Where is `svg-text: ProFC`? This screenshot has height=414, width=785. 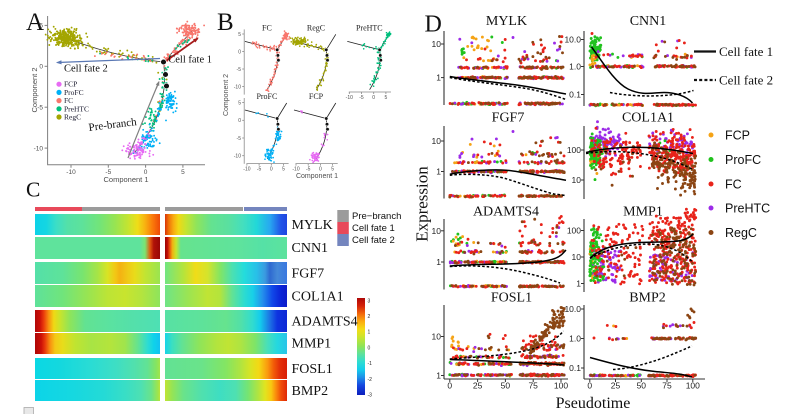 svg-text: ProFC is located at coordinates (266, 96).